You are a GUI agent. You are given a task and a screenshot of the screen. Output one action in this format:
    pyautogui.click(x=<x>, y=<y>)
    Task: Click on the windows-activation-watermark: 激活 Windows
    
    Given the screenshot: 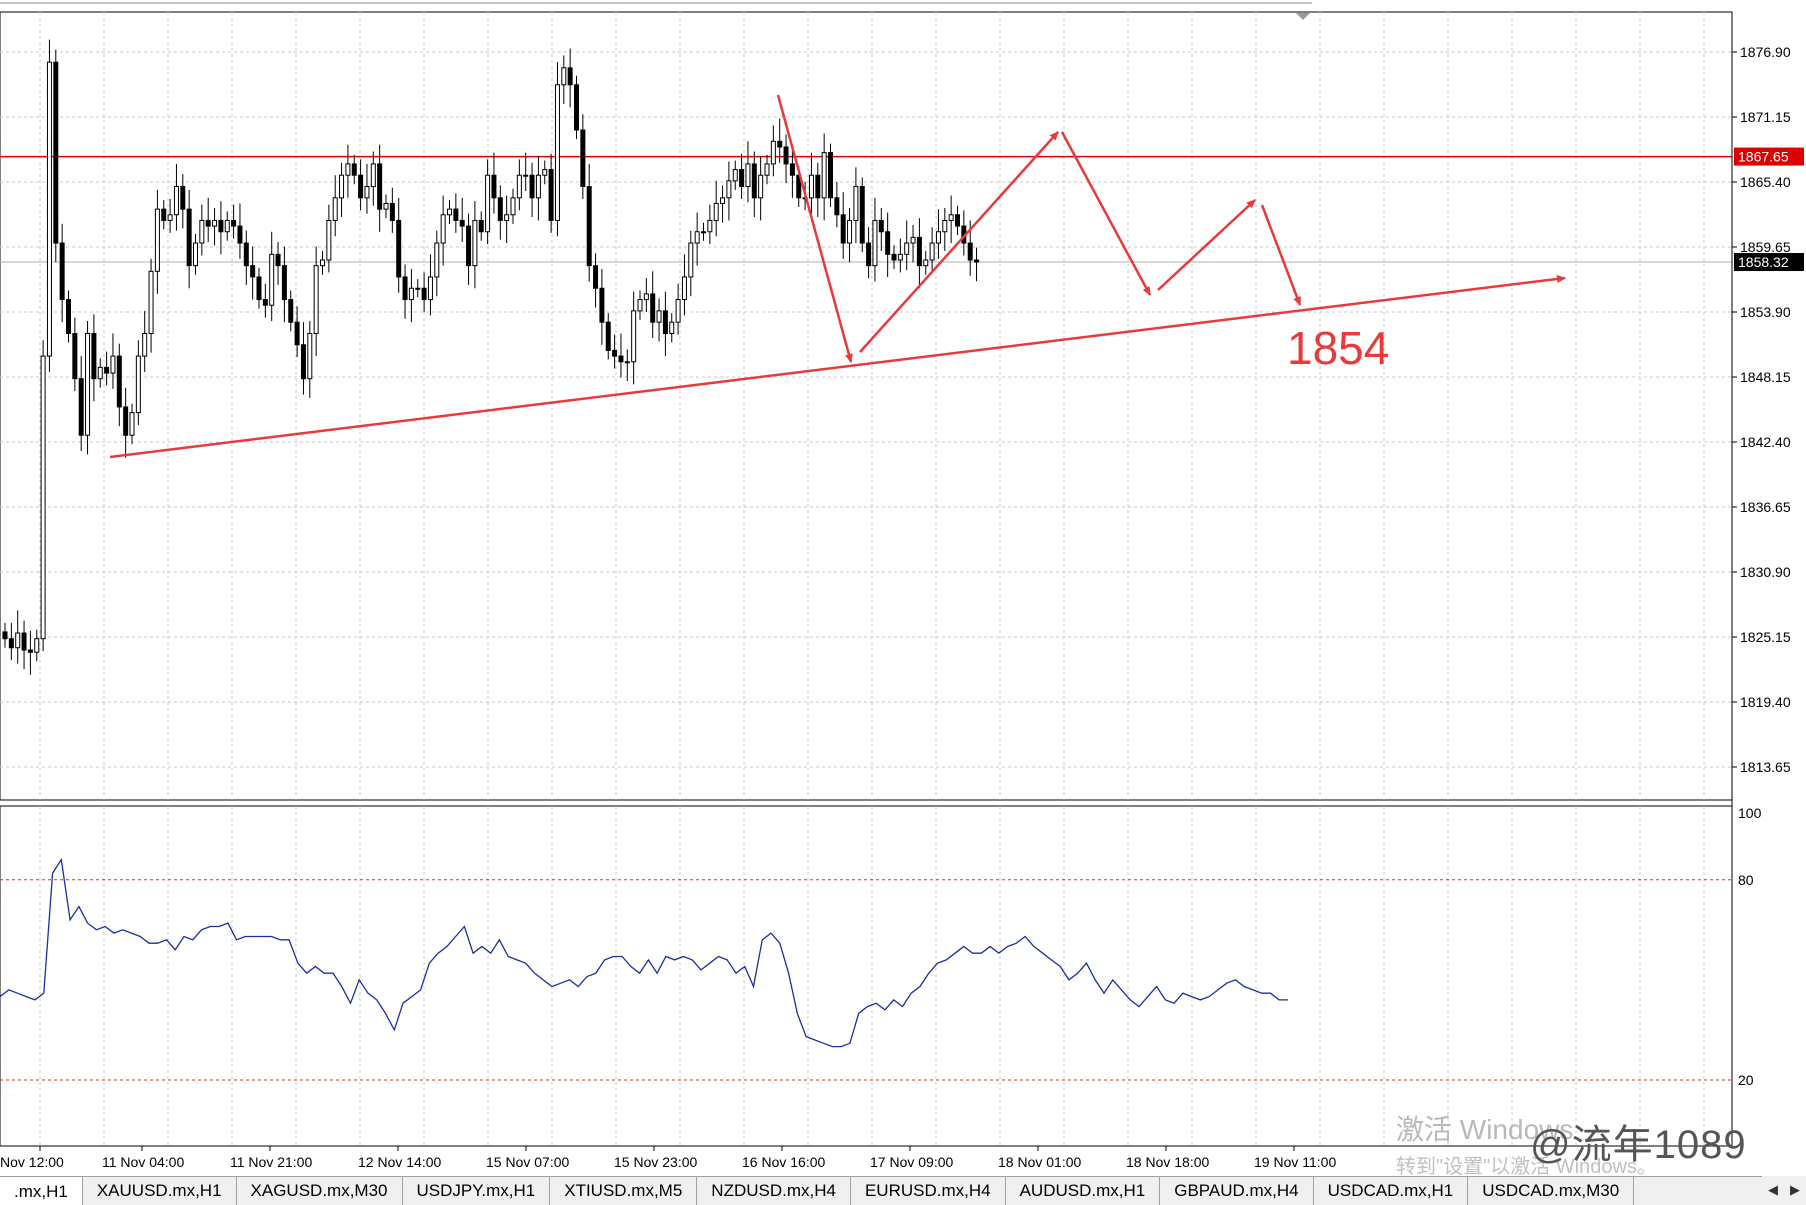 What is the action you would take?
    pyautogui.click(x=1485, y=1129)
    